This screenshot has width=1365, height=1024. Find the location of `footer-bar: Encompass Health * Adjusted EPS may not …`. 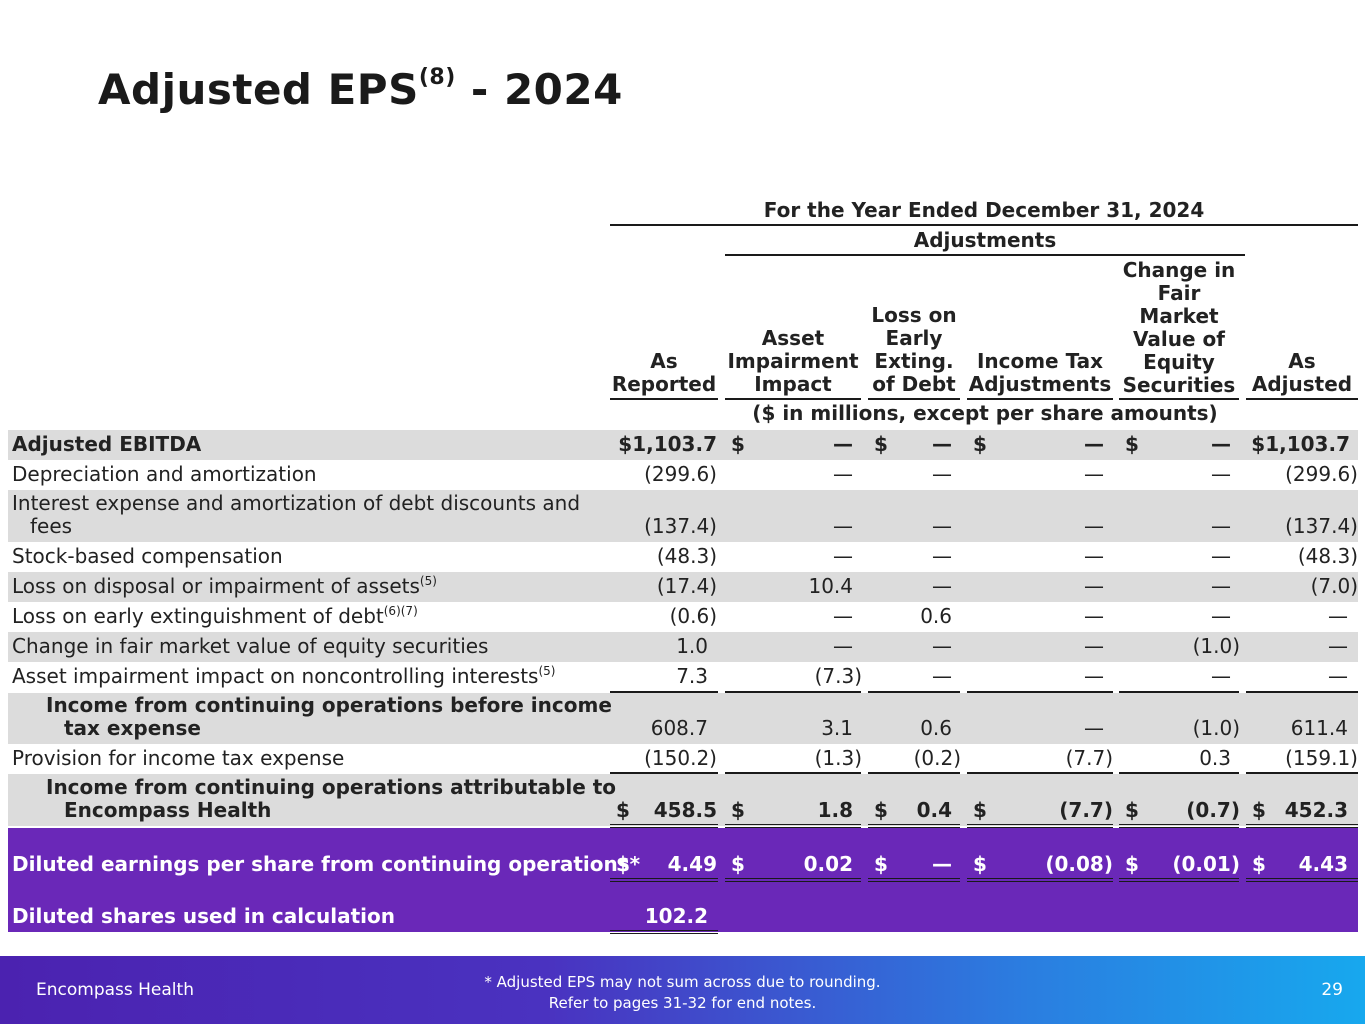

footer-bar: Encompass Health * Adjusted EPS may not … is located at coordinates (682, 990).